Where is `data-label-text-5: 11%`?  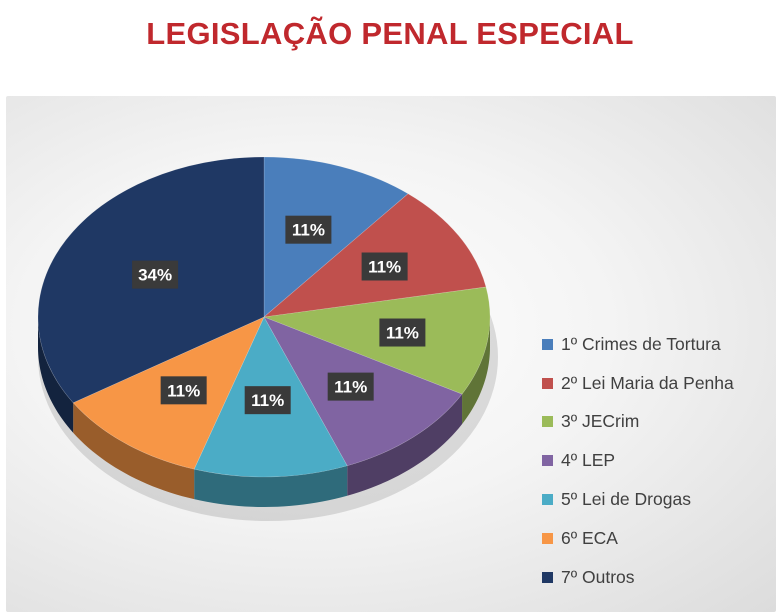 data-label-text-5: 11% is located at coordinates (267, 400).